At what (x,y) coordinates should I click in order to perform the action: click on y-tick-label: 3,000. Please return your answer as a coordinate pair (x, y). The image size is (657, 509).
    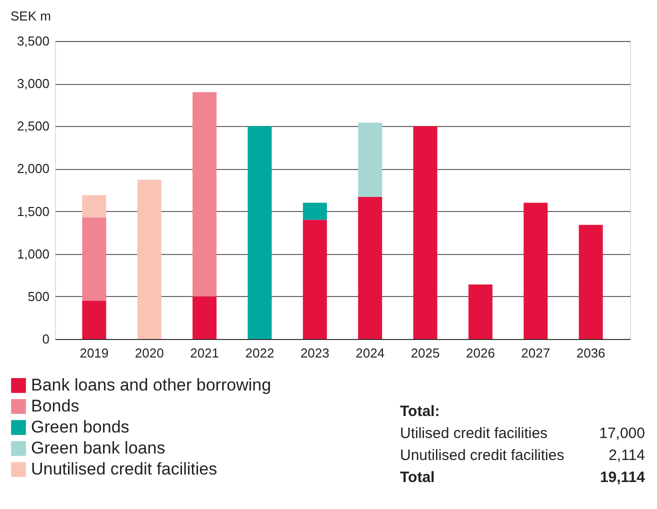
    Looking at the image, I should click on (33, 84).